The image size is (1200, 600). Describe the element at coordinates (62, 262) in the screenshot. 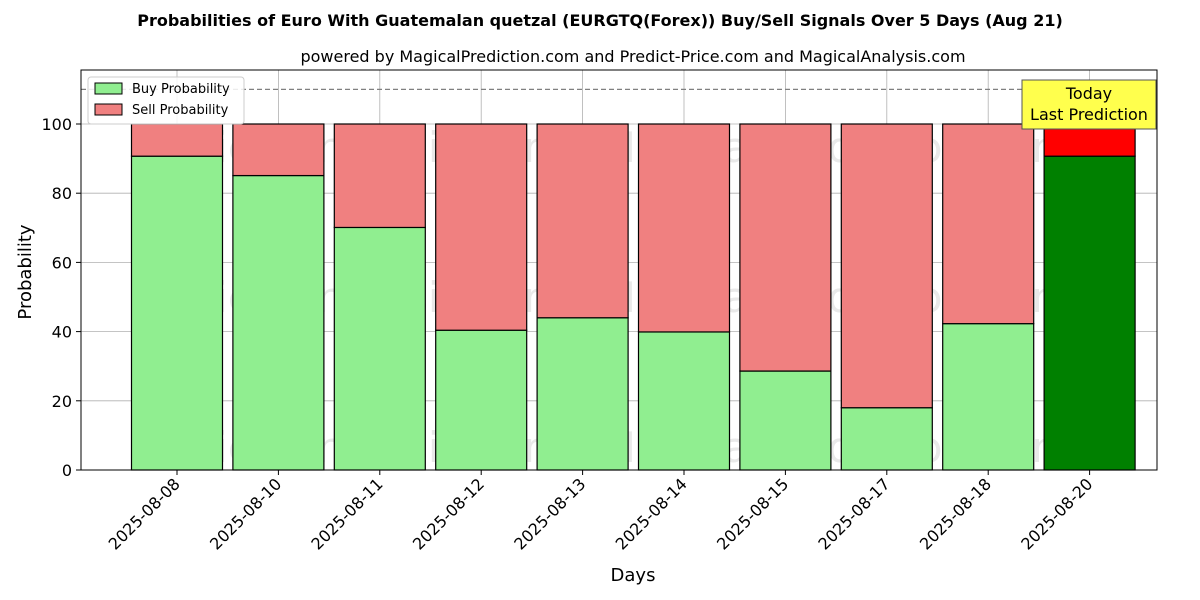

I see `y-tick-label: 60` at that location.